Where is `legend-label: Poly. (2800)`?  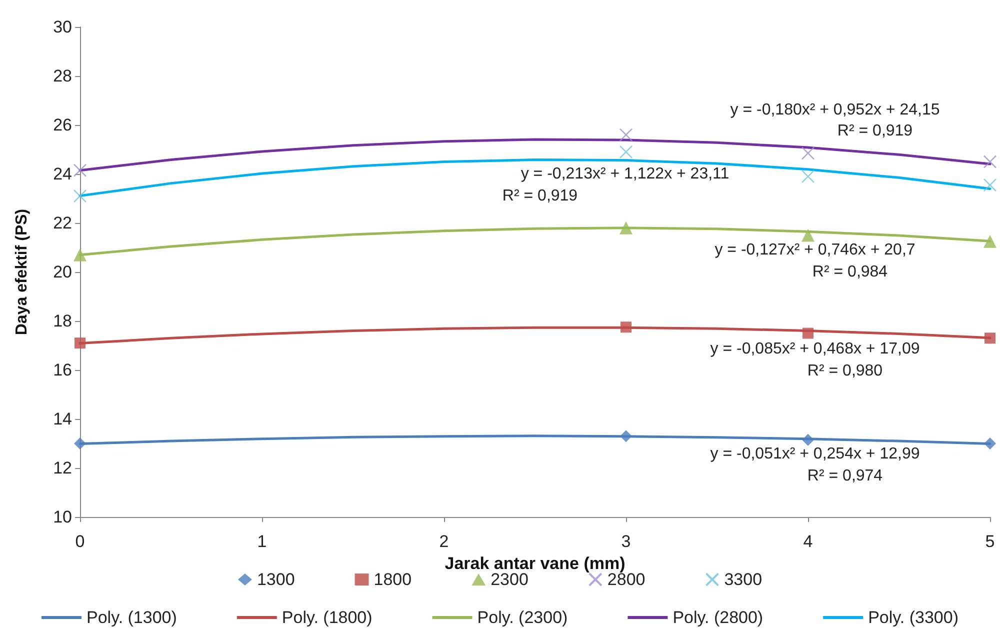
legend-label: Poly. (2800) is located at coordinates (718, 617).